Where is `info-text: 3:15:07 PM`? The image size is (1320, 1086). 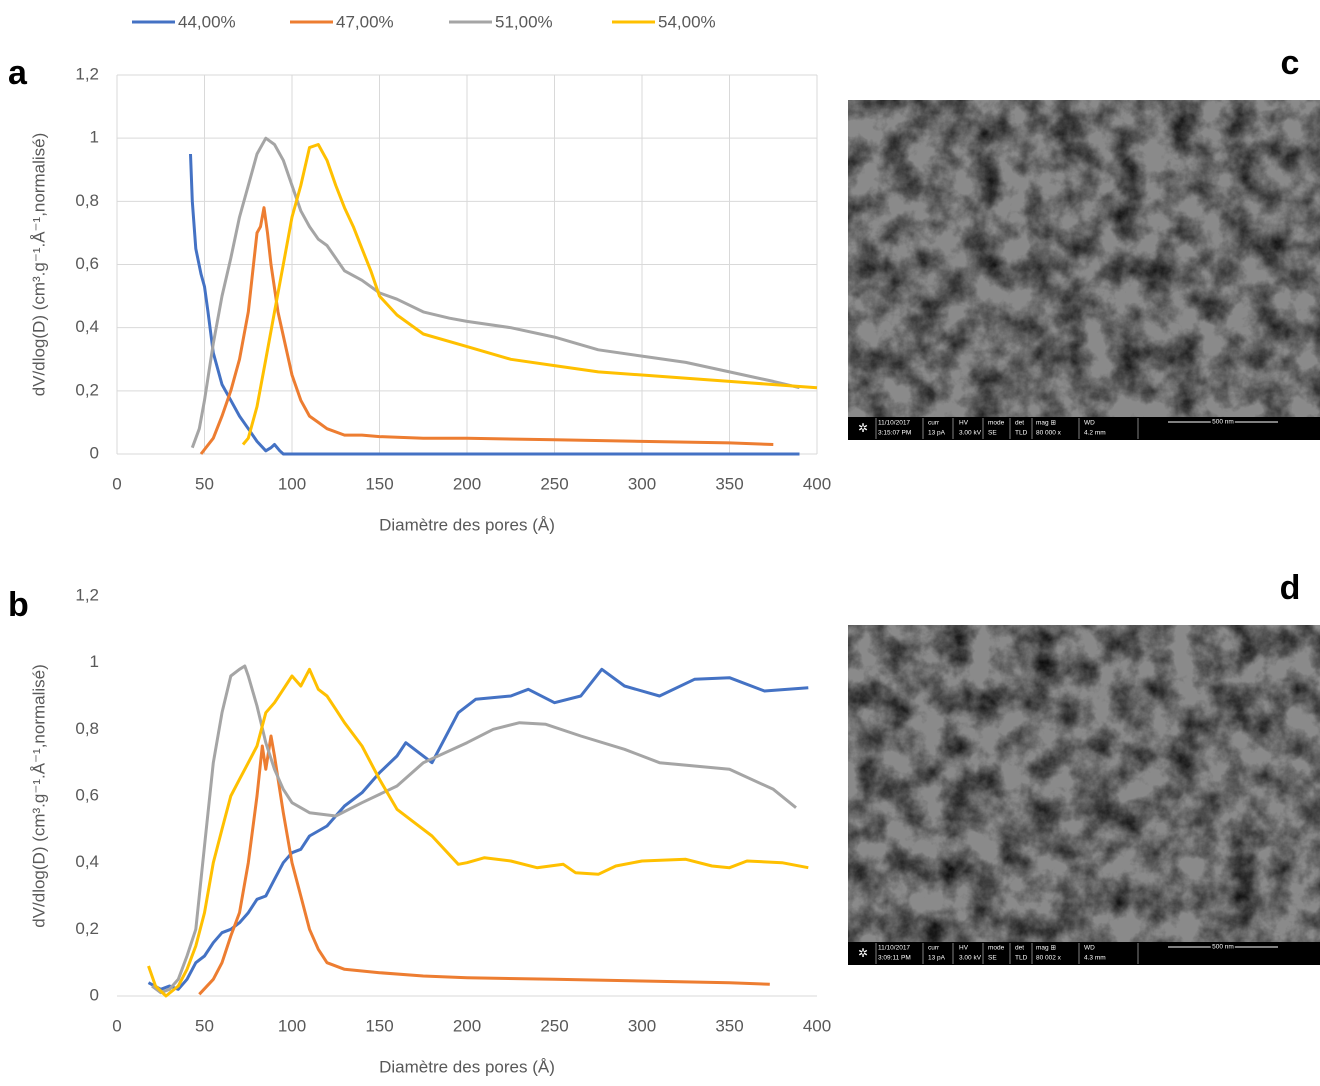
info-text: 3:15:07 PM is located at coordinates (894, 433).